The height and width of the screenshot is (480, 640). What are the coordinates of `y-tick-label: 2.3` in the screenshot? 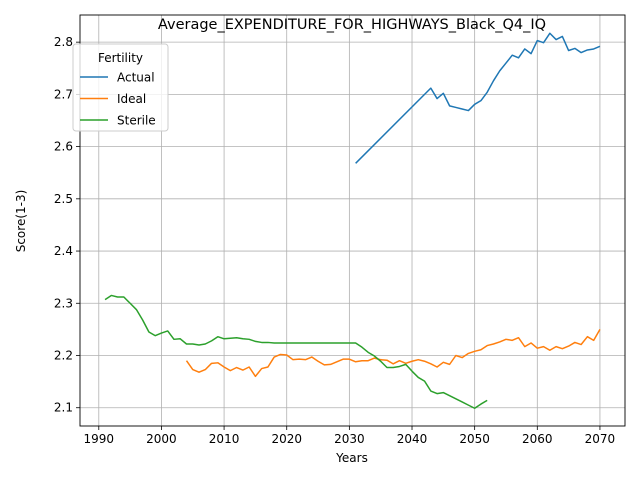 It's located at (63, 303).